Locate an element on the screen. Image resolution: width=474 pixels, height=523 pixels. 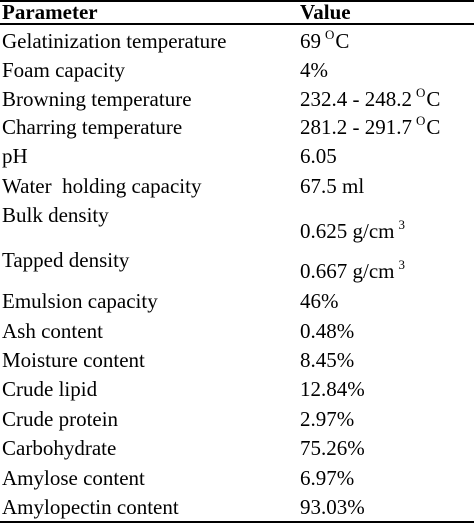
value-cell: 6.05 is located at coordinates (318, 156).